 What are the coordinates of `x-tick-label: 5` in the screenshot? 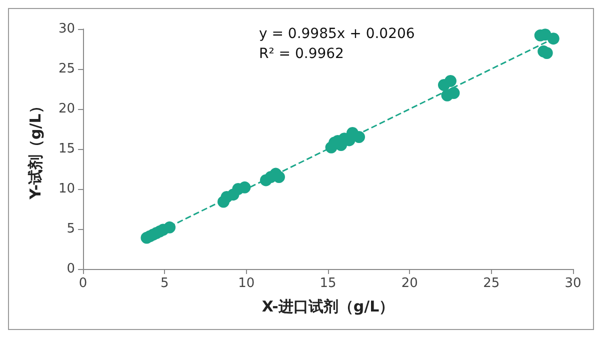 It's located at (164, 283).